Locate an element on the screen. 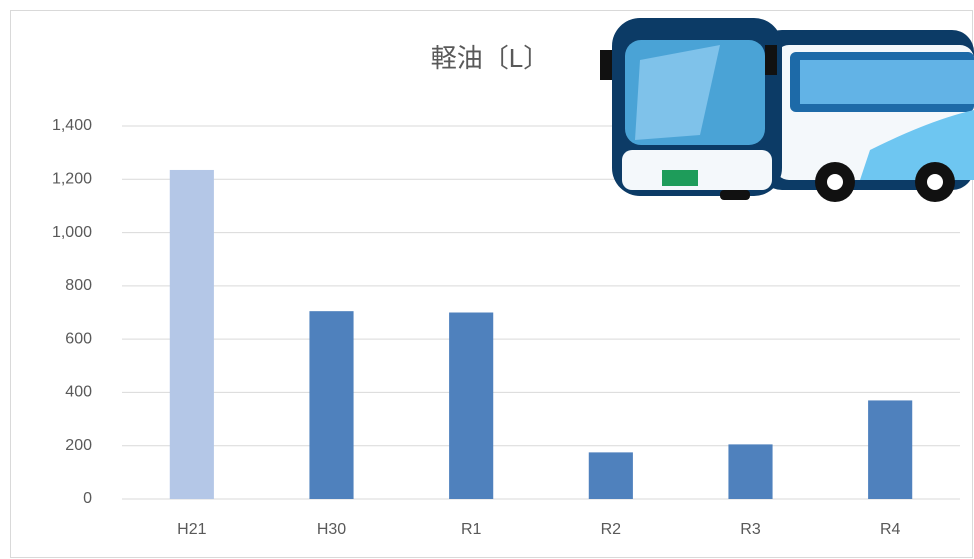 The width and height of the screenshot is (974, 559). y-tick-label: 1,200 is located at coordinates (72, 179).